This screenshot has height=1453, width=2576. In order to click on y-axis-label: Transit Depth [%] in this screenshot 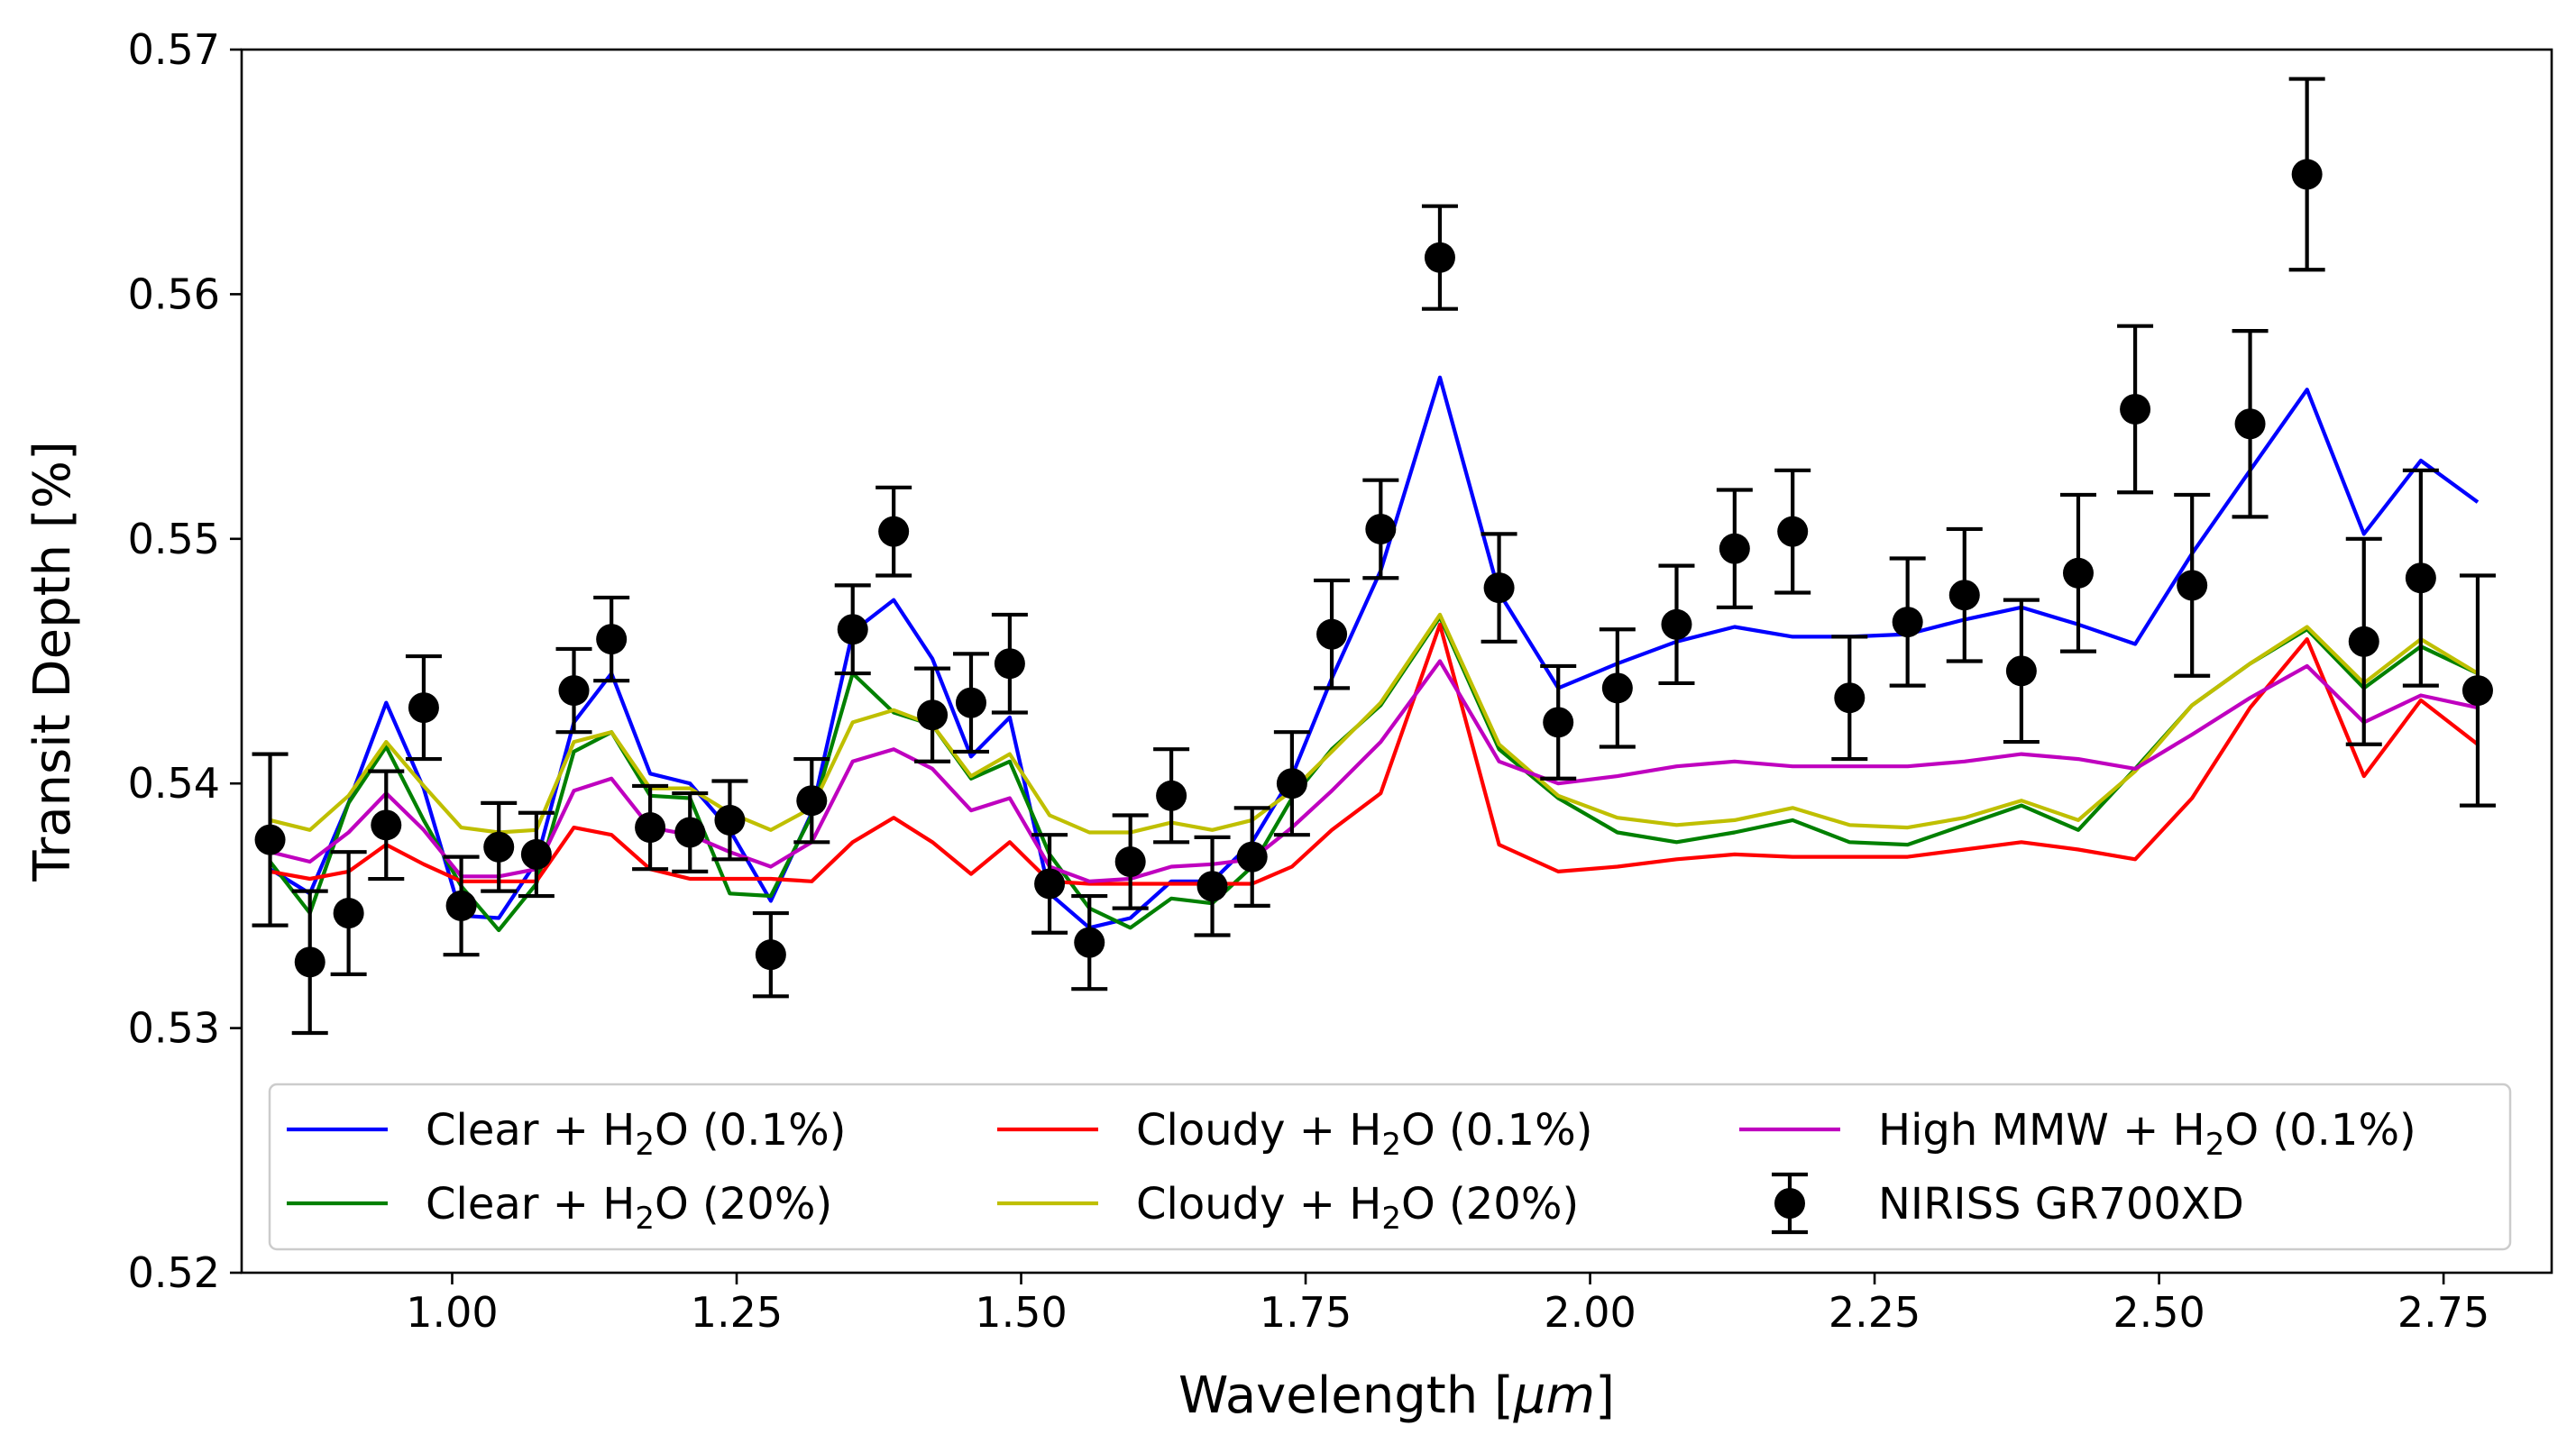, I will do `click(52, 661)`.